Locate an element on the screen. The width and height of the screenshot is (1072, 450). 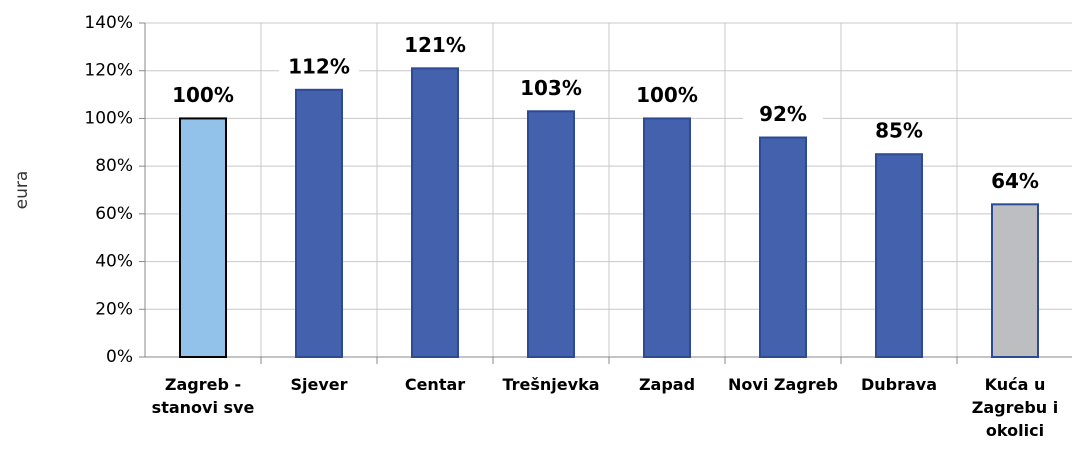
x-tick-label: Kuća u Zagrebu i okolici is located at coordinates (1015, 407).